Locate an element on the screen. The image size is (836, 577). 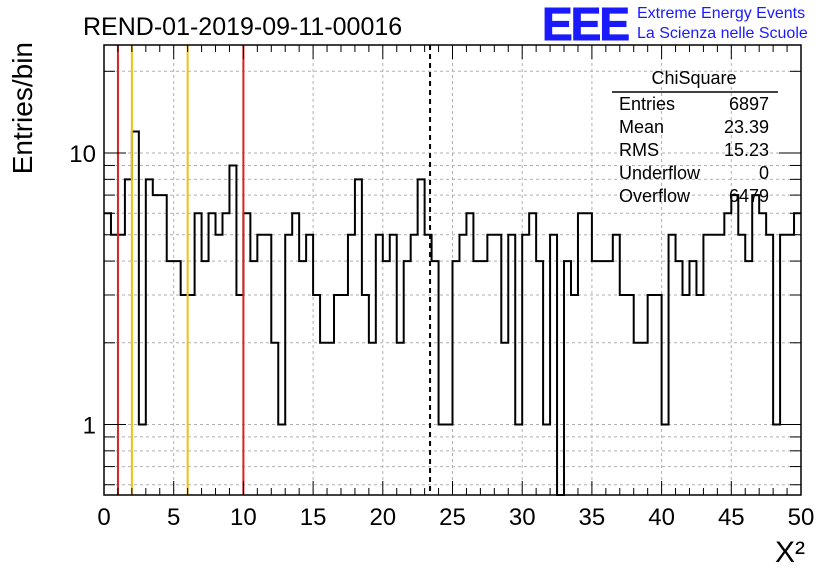
stats-label: Entries is located at coordinates (647, 104).